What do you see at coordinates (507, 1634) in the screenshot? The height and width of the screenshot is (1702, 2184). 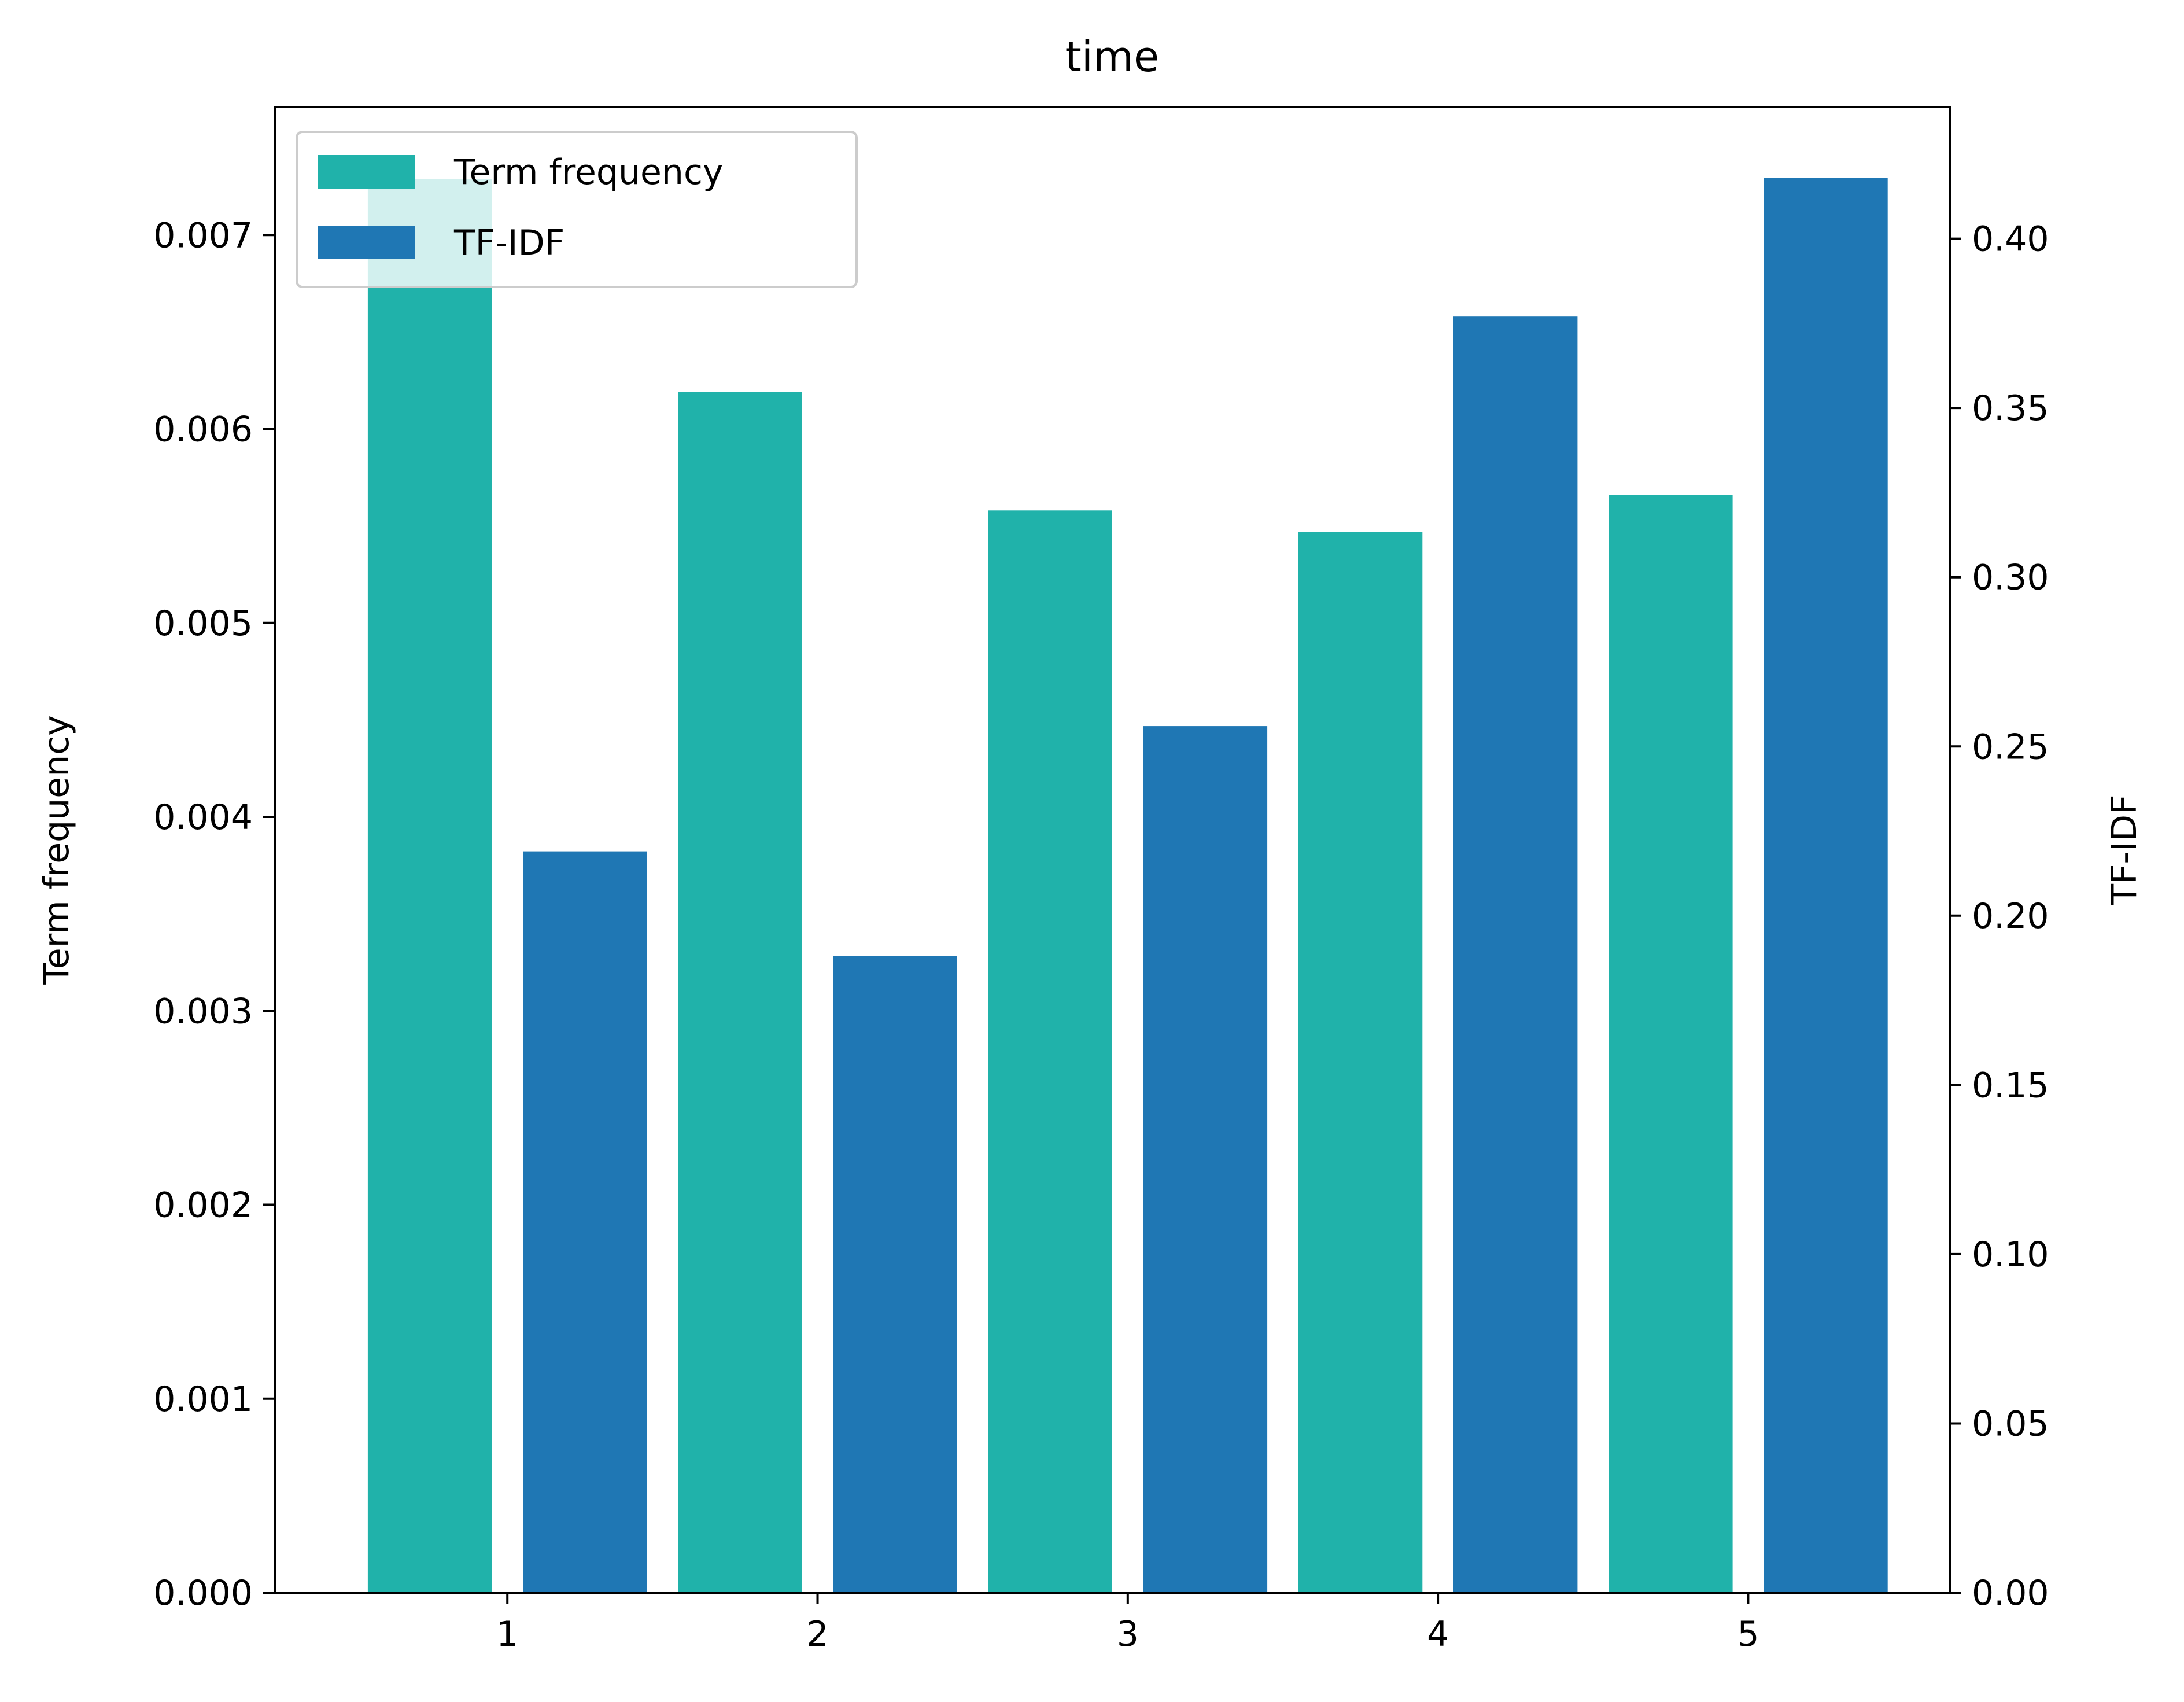 I see `x-tick-label: 1` at bounding box center [507, 1634].